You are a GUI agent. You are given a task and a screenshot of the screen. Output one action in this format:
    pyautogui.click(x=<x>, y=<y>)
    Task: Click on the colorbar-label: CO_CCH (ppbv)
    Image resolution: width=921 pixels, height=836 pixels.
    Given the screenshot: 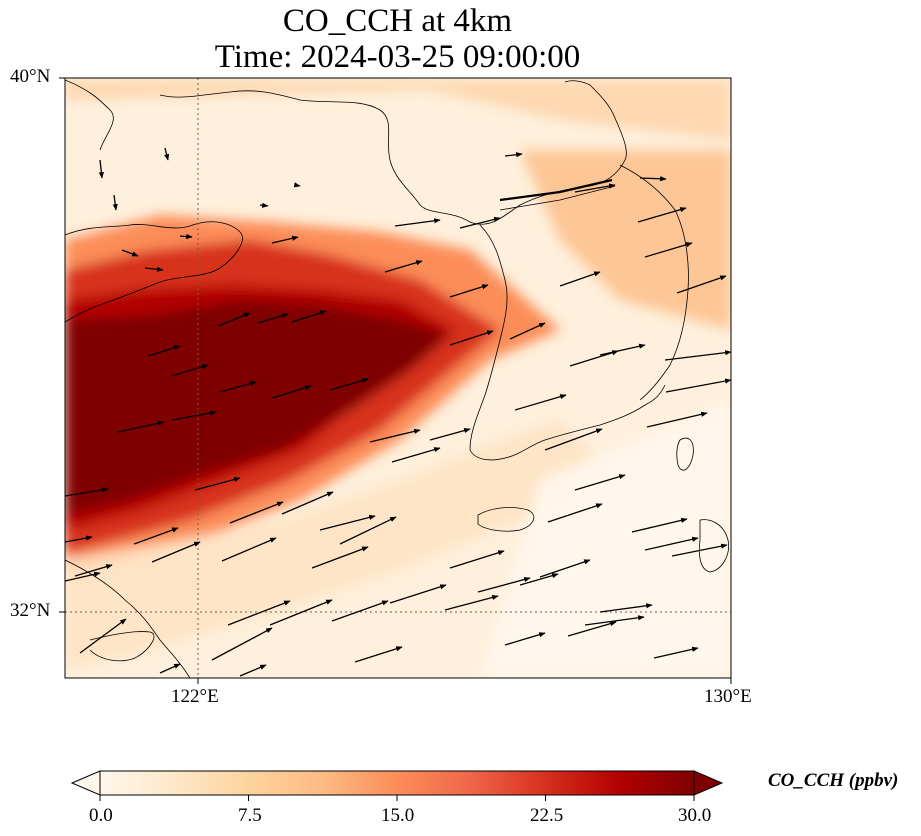 What is the action you would take?
    pyautogui.click(x=833, y=780)
    